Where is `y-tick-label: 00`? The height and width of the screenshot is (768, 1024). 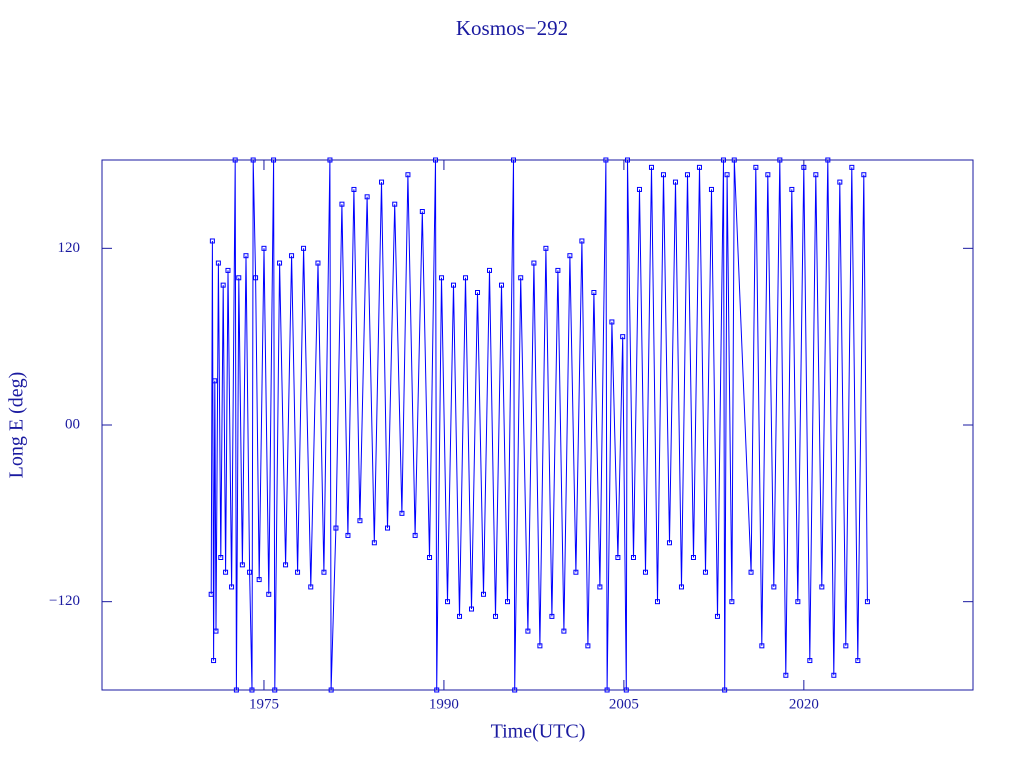 y-tick-label: 00 is located at coordinates (72, 424).